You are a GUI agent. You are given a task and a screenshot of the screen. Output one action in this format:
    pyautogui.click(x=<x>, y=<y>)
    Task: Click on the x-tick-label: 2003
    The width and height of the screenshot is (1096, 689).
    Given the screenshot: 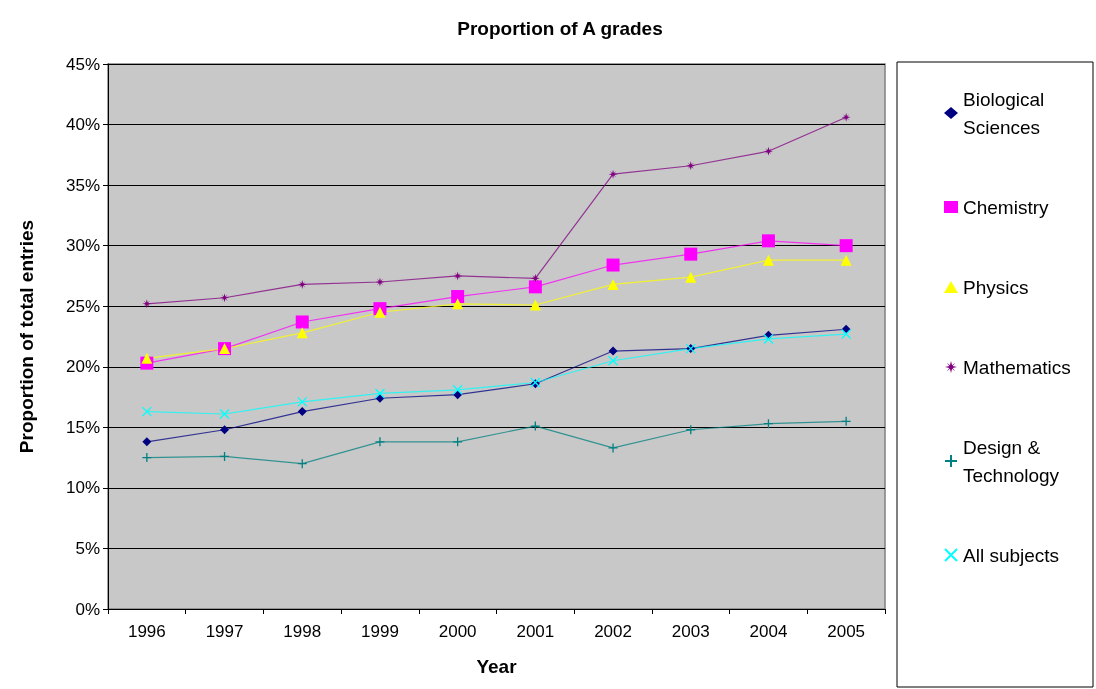 What is the action you would take?
    pyautogui.click(x=690, y=631)
    